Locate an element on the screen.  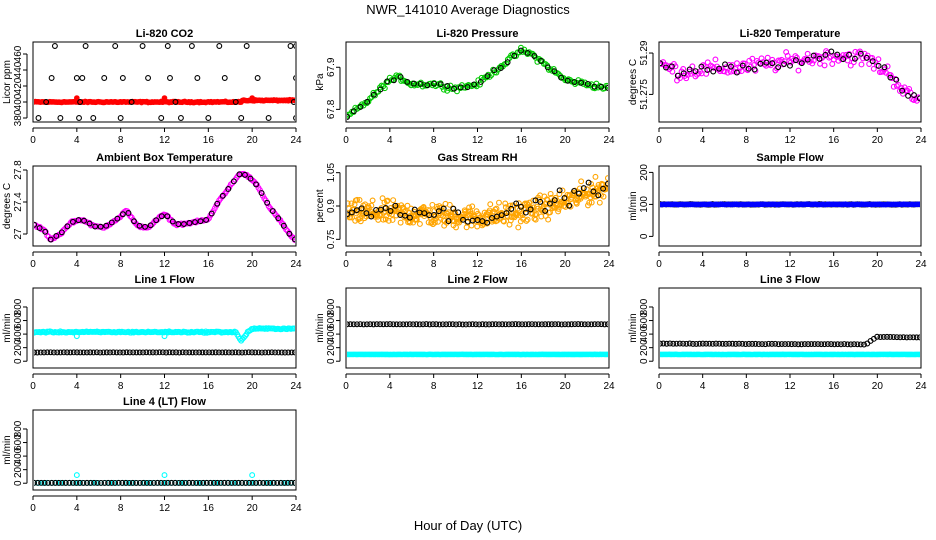
plot-frame is located at coordinates (477, 82).